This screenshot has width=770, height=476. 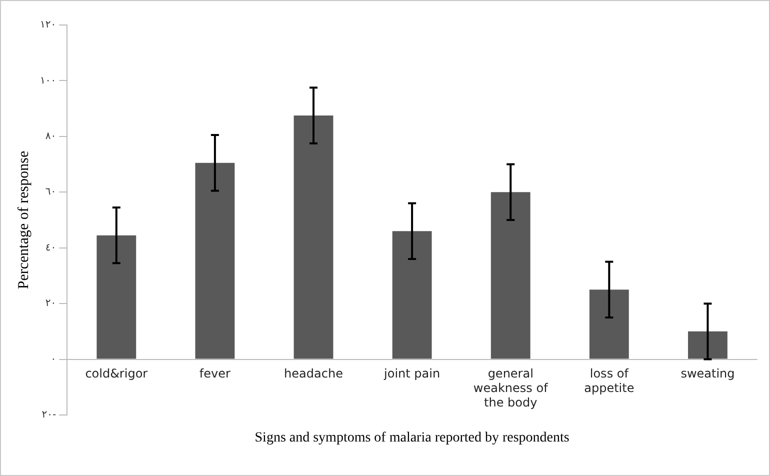 I want to click on y-tick-label: ٦٠, so click(x=50, y=192).